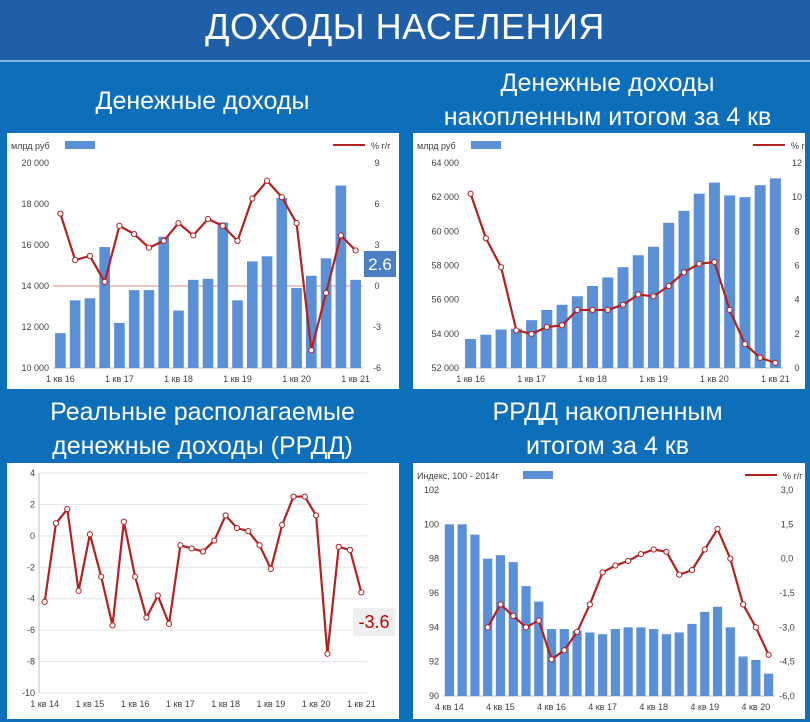  Describe the element at coordinates (32, 473) in the screenshot. I see `y-tick-label: 4` at that location.